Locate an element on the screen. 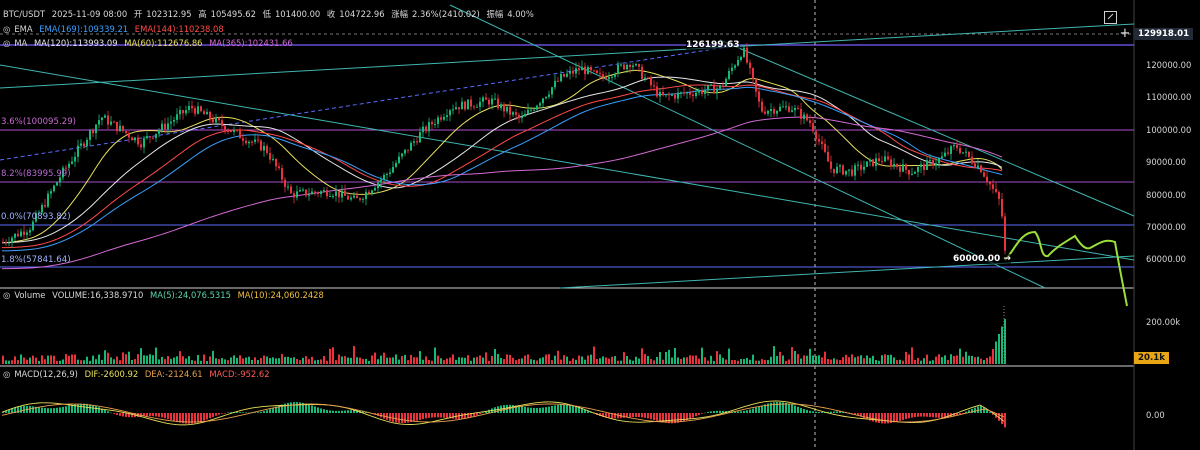 The width and height of the screenshot is (1200, 450). pair-label: BTC/USDT is located at coordinates (24, 14).